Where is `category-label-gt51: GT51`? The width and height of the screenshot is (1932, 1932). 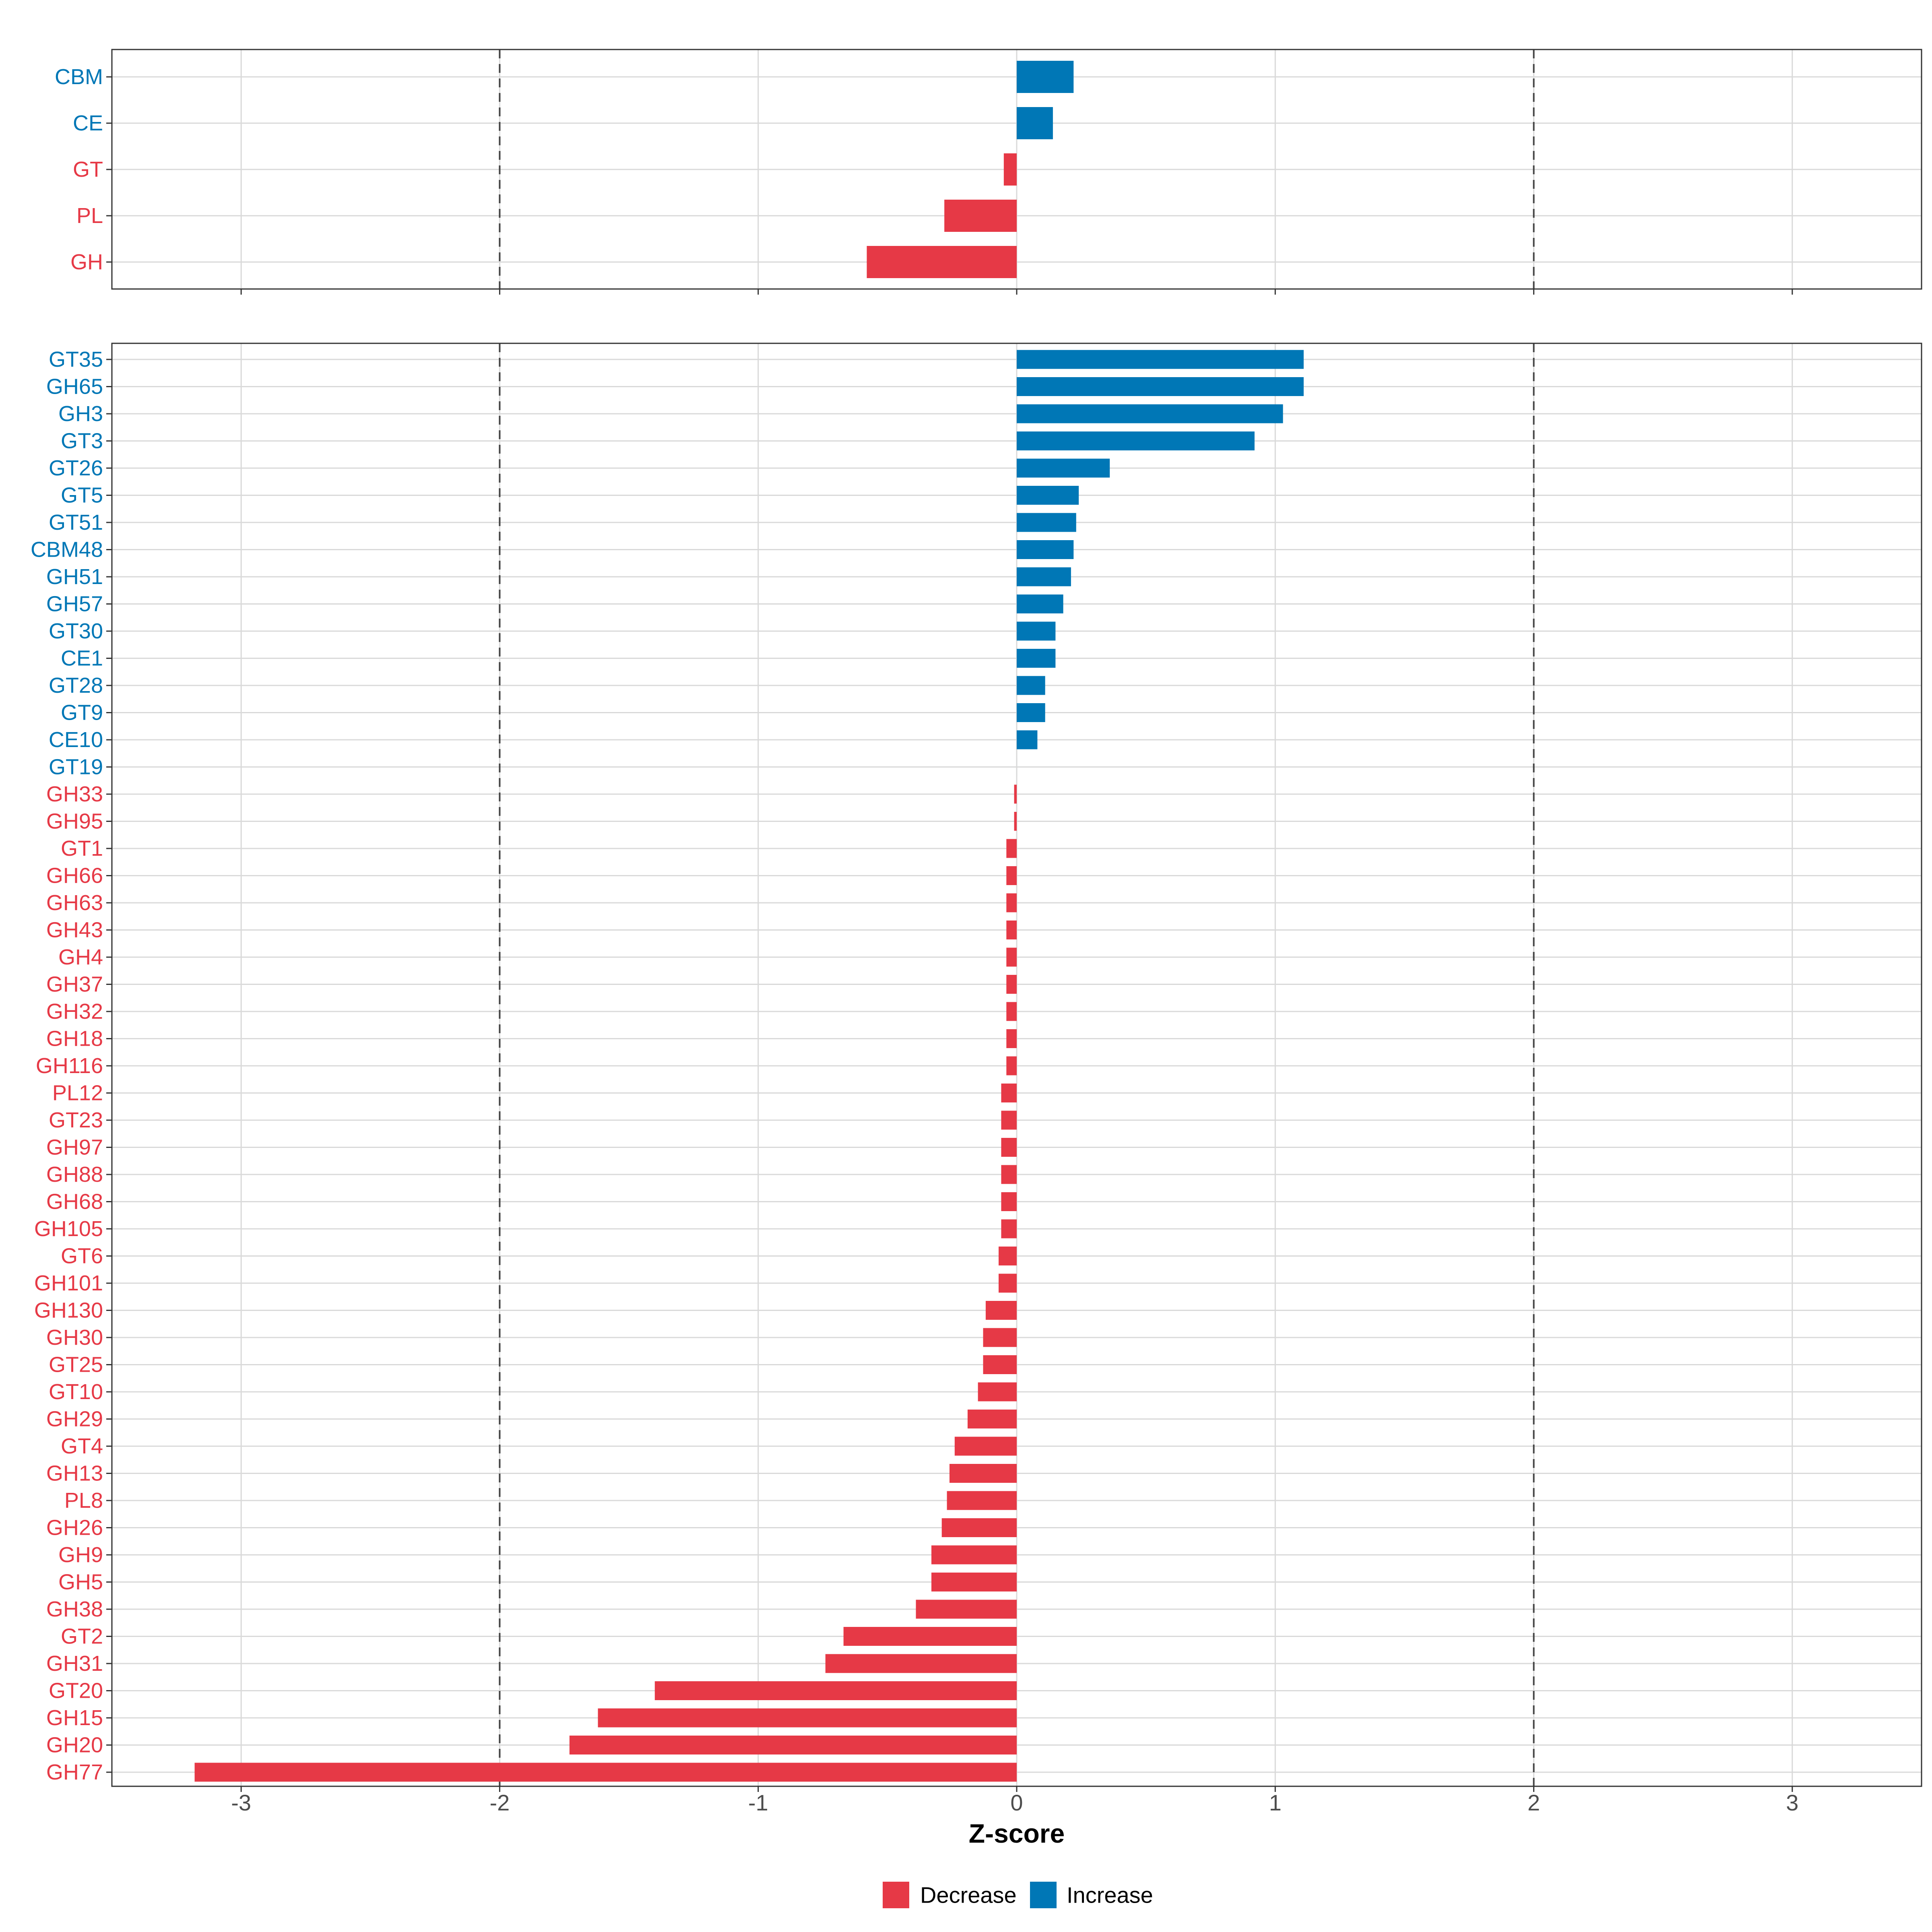 category-label-gt51: GT51 is located at coordinates (76, 522).